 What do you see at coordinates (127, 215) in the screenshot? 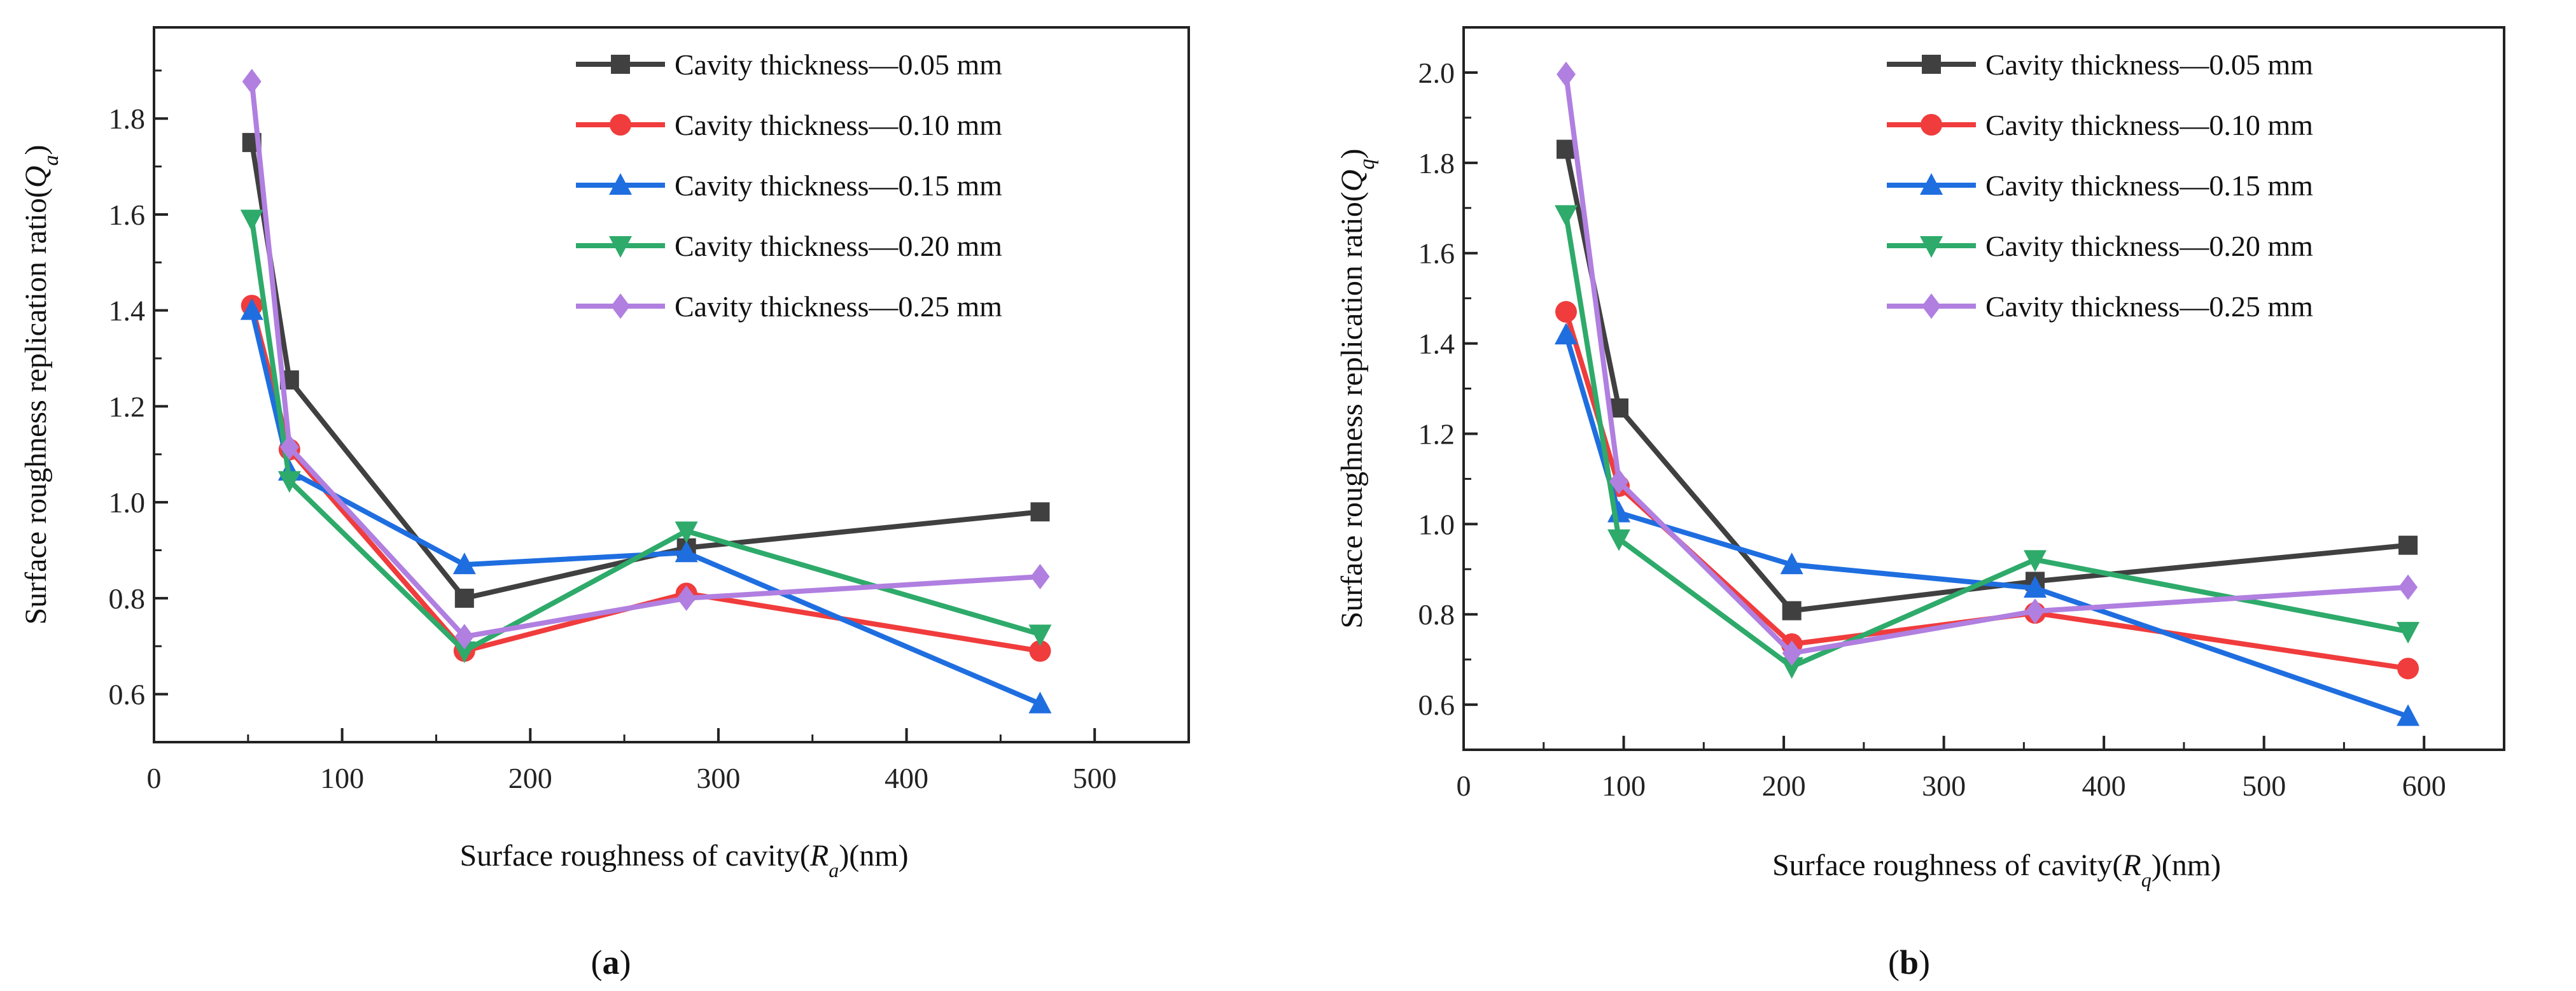
I see `y-tick-label: 1.6` at bounding box center [127, 215].